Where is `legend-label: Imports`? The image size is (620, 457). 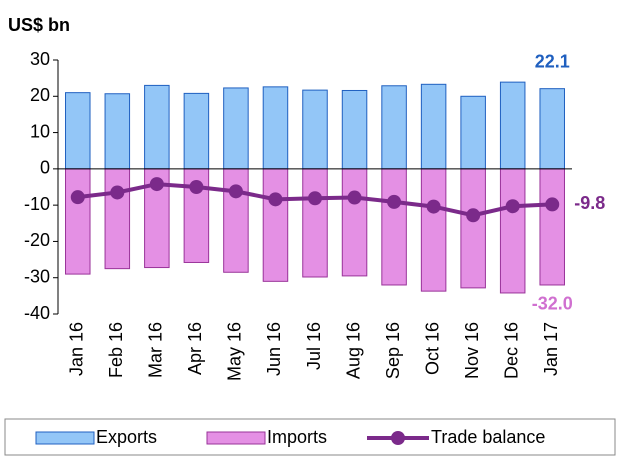 legend-label: Imports is located at coordinates (297, 437).